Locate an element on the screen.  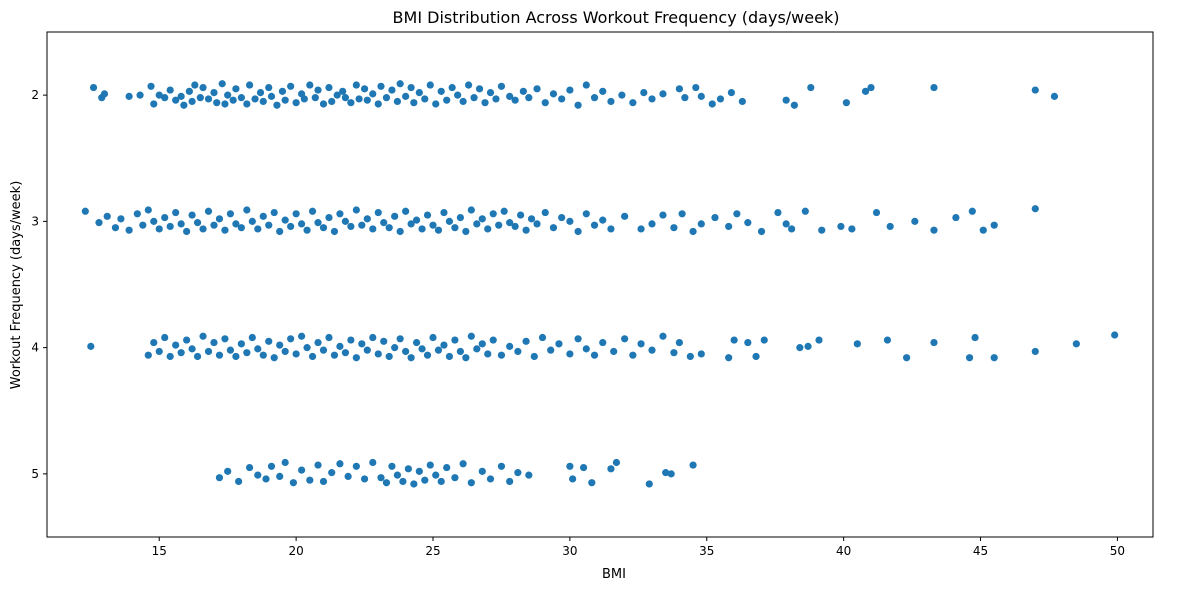
x-tick-label: 30 is located at coordinates (569, 551).